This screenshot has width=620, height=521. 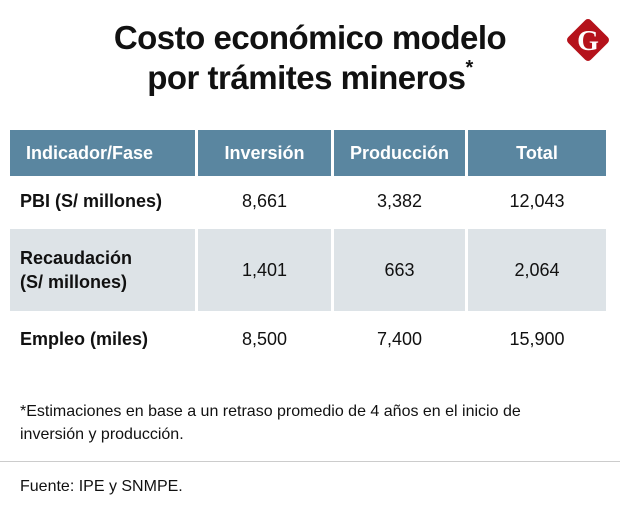 I want to click on title-asterisk: *, so click(x=469, y=68).